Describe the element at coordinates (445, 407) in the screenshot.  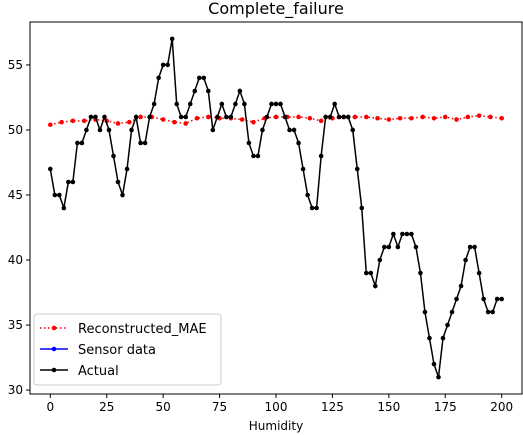
I see `x-tick-label: 175` at that location.